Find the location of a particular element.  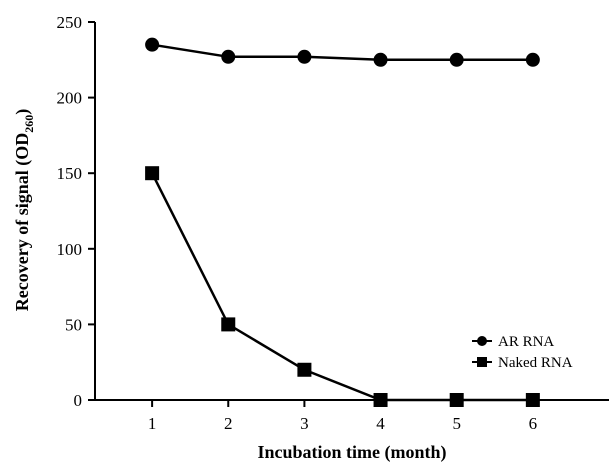

series-line-ar-rna is located at coordinates (342, 52).